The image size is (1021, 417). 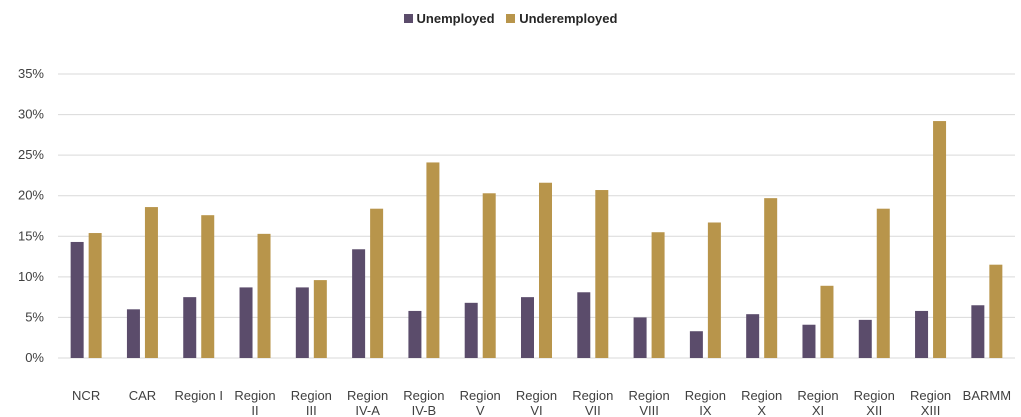 I want to click on x-category-label: Region XII, so click(x=874, y=402).